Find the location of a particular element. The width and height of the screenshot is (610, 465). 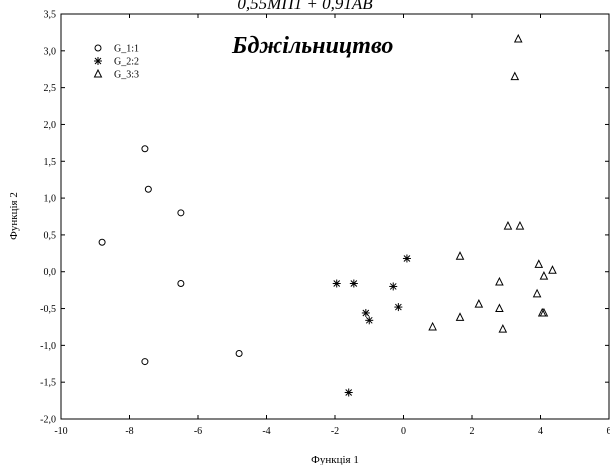

chart-title: Бджільництво is located at coordinates (312, 46).